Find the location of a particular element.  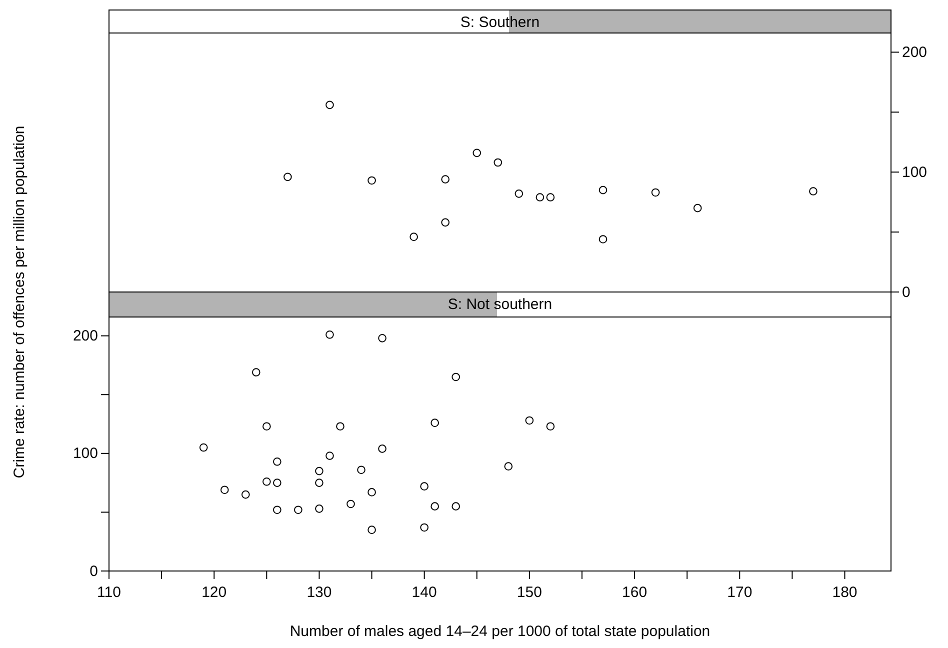

y-tick-label: 100 is located at coordinates (85, 453).